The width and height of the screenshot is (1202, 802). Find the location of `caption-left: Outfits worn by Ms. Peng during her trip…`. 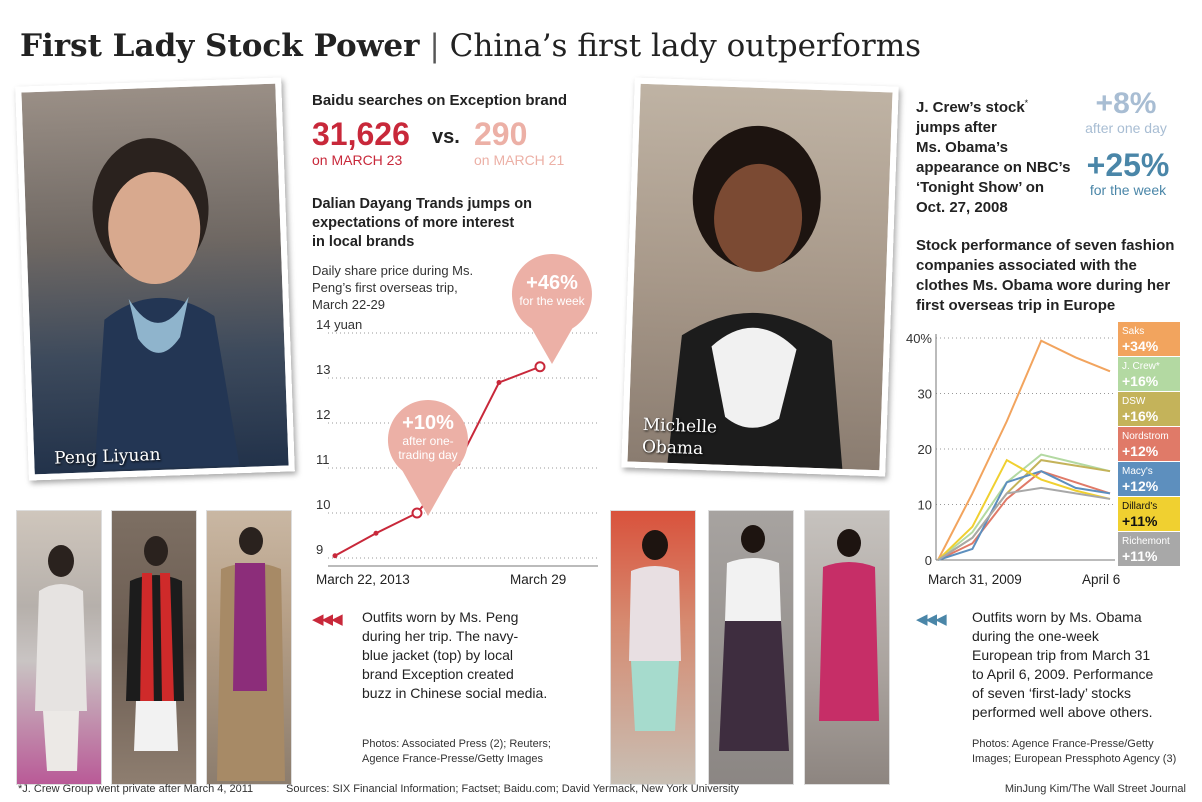

caption-left: Outfits worn by Ms. Peng during her trip… is located at coordinates (455, 655).